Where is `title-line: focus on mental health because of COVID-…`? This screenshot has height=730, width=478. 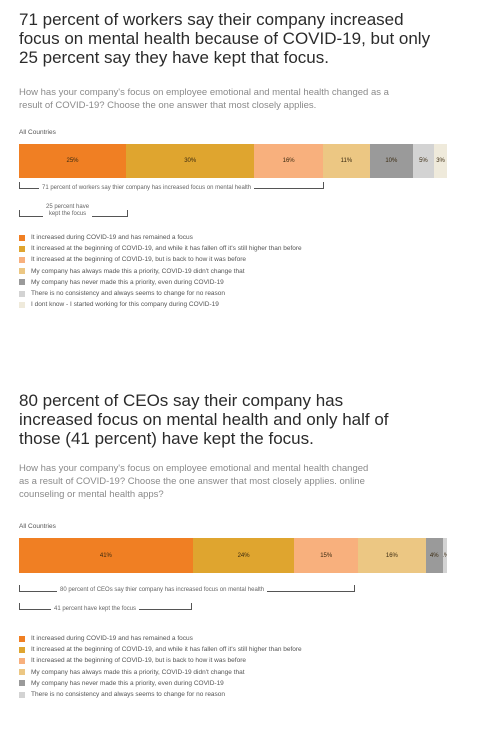
title-line: focus on mental health because of COVID-… is located at coordinates (225, 38).